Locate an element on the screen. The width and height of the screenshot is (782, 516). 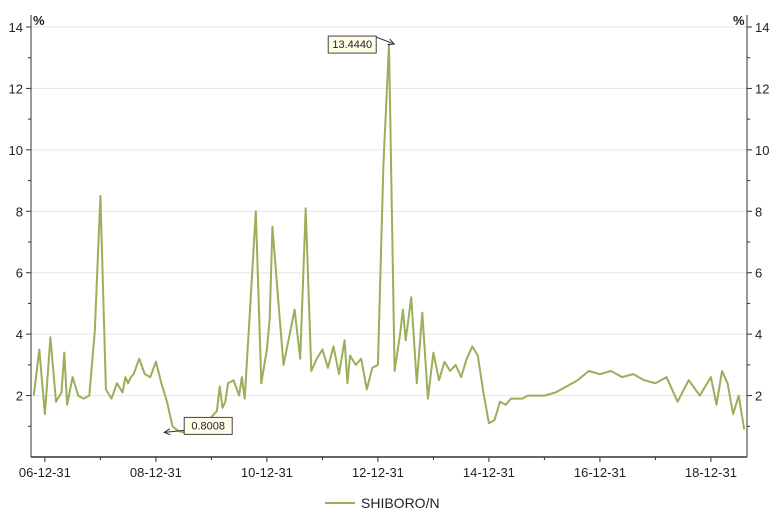
xtick-label: 10-12-31 is located at coordinates (267, 472).